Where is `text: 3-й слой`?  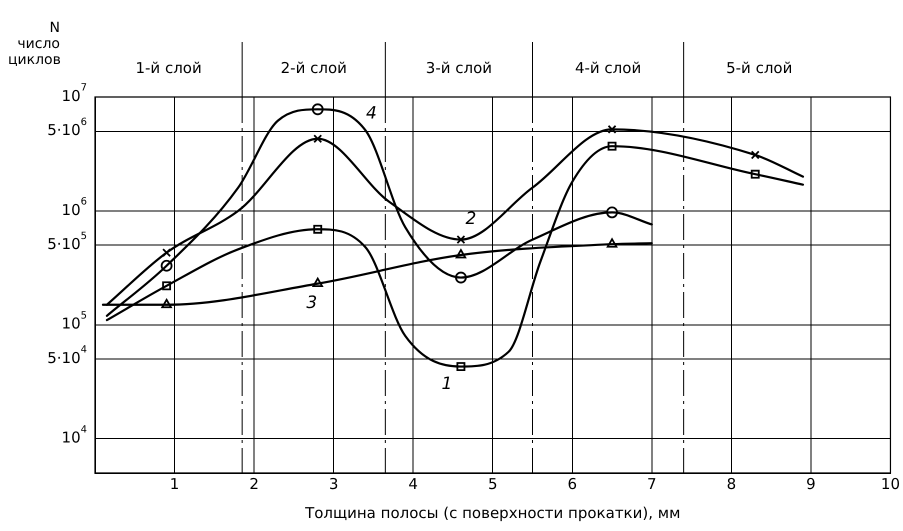
text: 3-й слой is located at coordinates (459, 67).